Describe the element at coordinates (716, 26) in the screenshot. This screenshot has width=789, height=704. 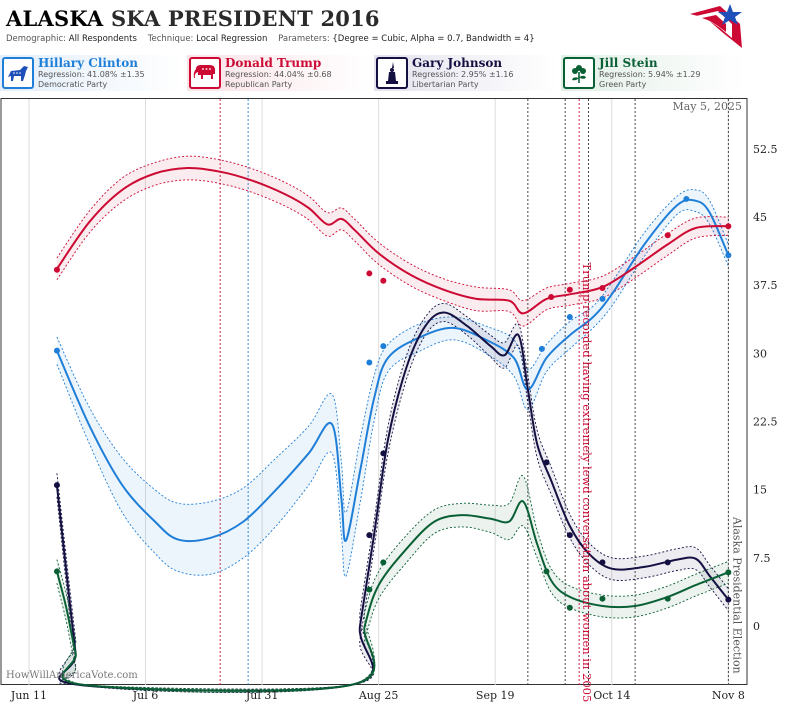
I see `site-logo-icon` at that location.